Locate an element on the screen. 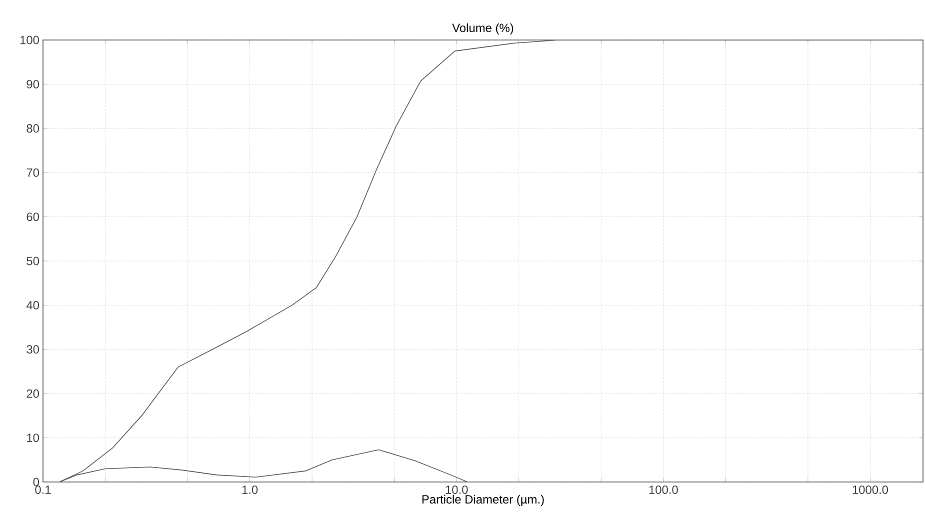 Image resolution: width=925 pixels, height=528 pixels. x-tick-label: 100.0 is located at coordinates (663, 490).